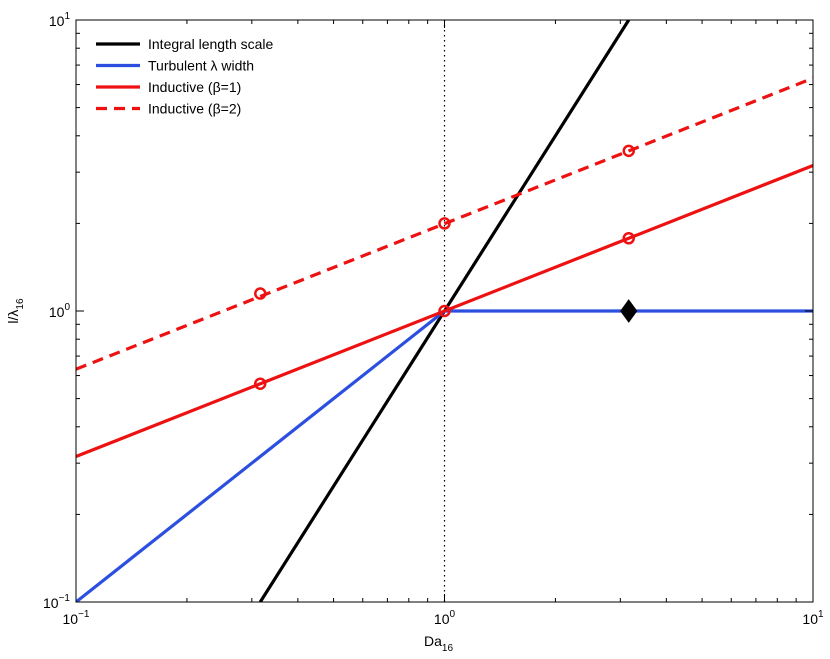  I want to click on y-tick-label-1-base: 10, so click(57, 312).